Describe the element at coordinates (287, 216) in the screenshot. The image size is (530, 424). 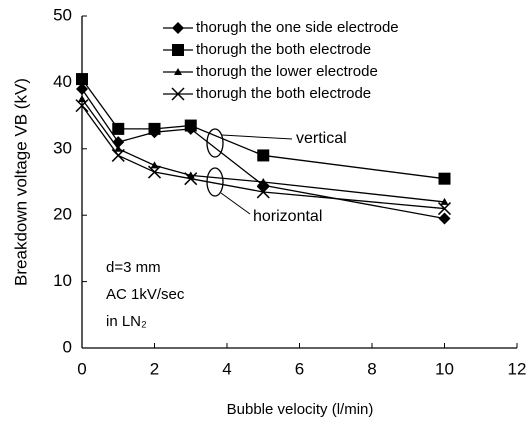
I see `annotation: horizontal` at that location.